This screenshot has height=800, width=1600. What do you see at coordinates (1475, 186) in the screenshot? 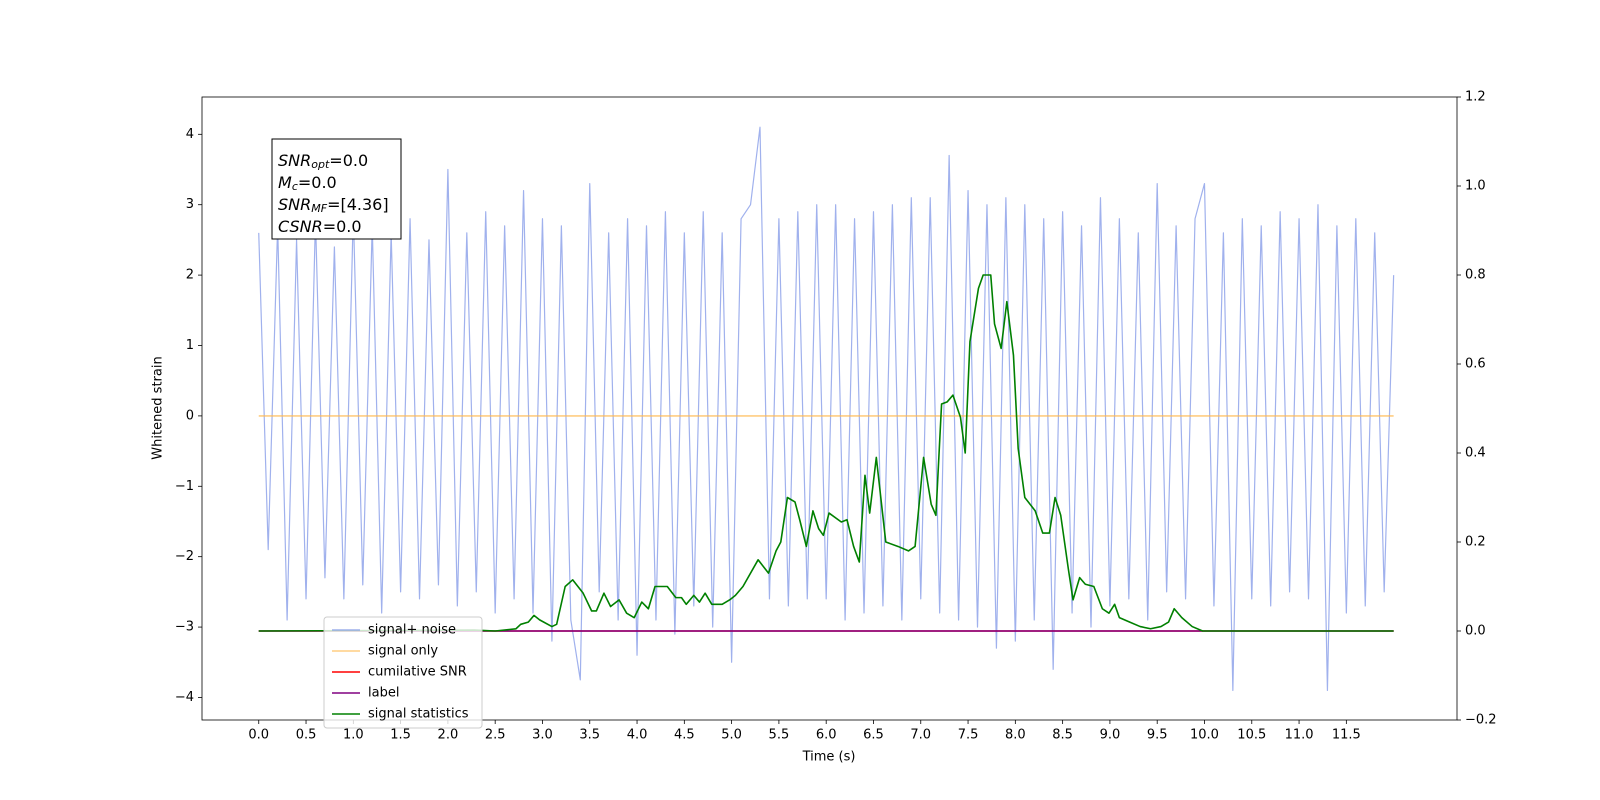
I see `y2-tick-label: 1.0` at bounding box center [1475, 186].